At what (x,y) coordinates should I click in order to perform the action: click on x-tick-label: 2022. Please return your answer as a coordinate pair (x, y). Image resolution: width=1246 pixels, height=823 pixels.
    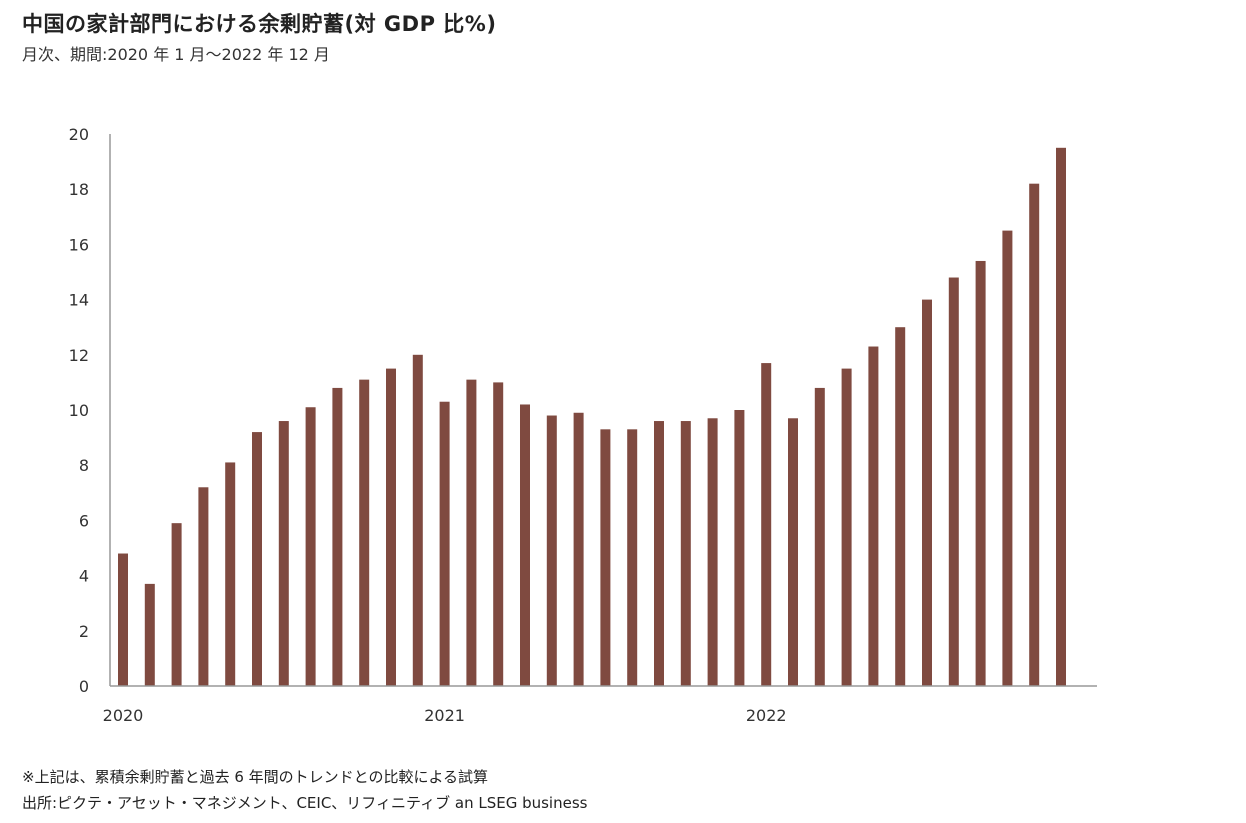
    Looking at the image, I should click on (766, 715).